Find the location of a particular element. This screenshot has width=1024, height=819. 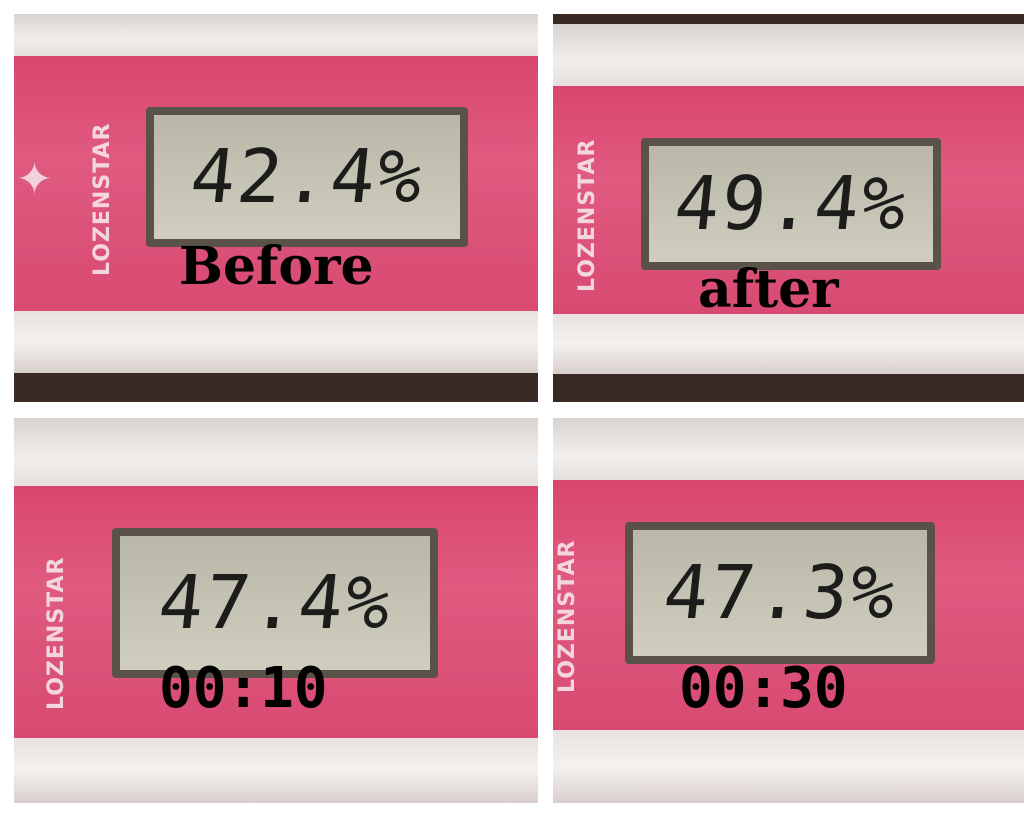

overlay-label: after is located at coordinates (768, 289).